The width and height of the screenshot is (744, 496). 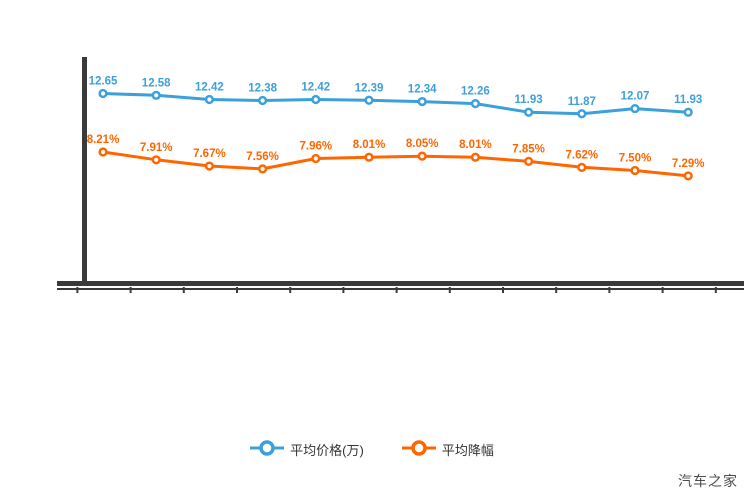 What do you see at coordinates (262, 89) in the screenshot?
I see `data-point-label: 12.38` at bounding box center [262, 89].